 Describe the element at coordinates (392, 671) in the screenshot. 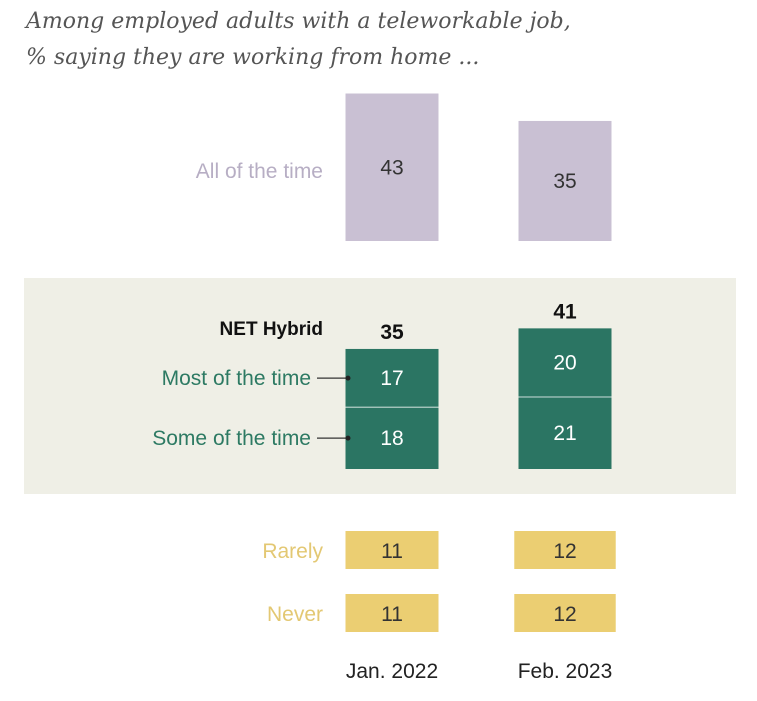

I see `category-label-1: Jan. 2022` at that location.